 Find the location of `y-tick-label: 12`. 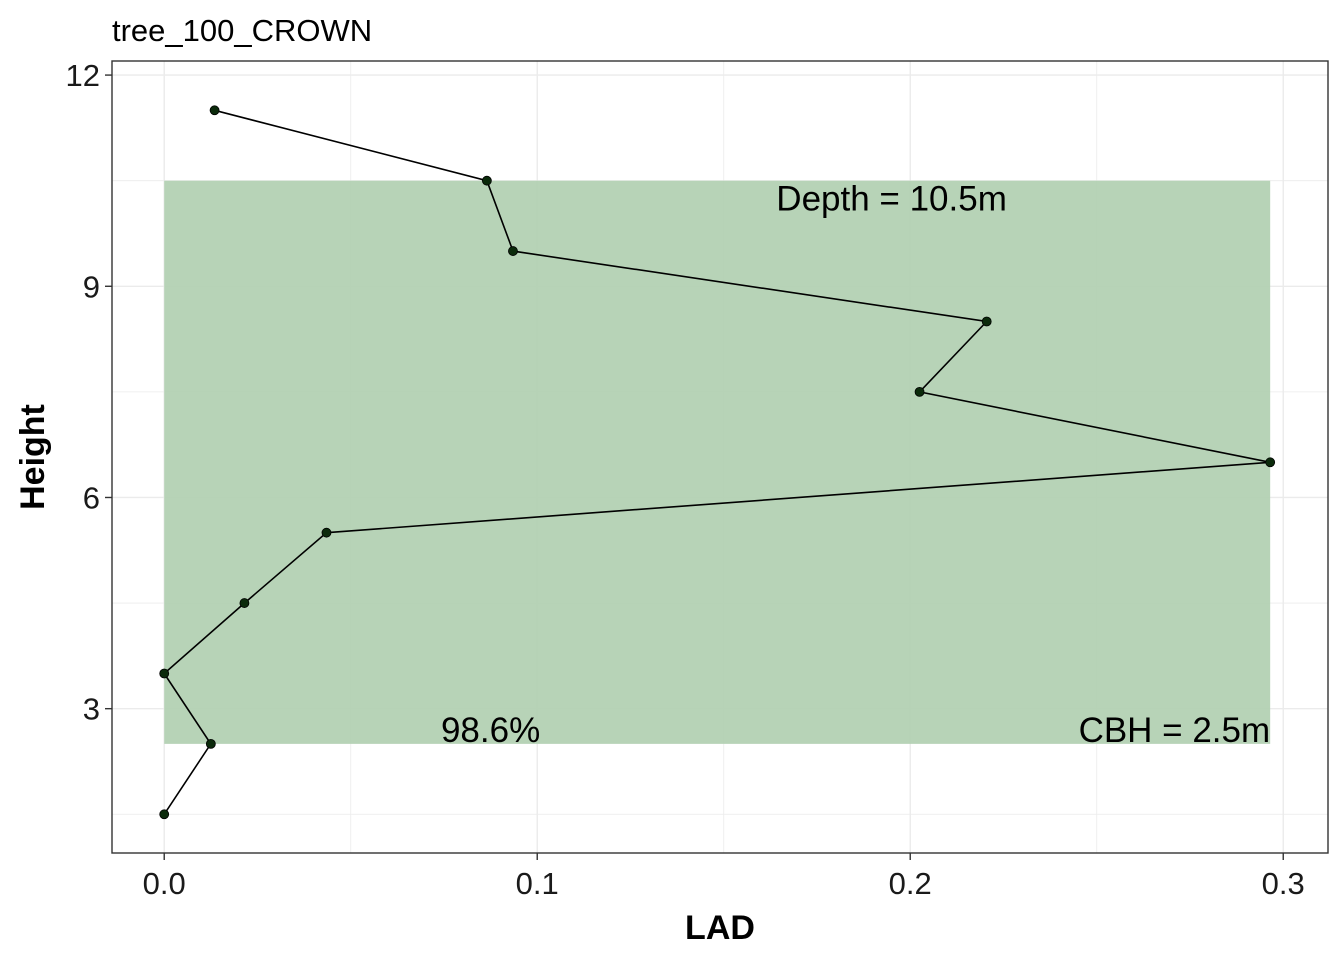

y-tick-label: 12 is located at coordinates (83, 75).